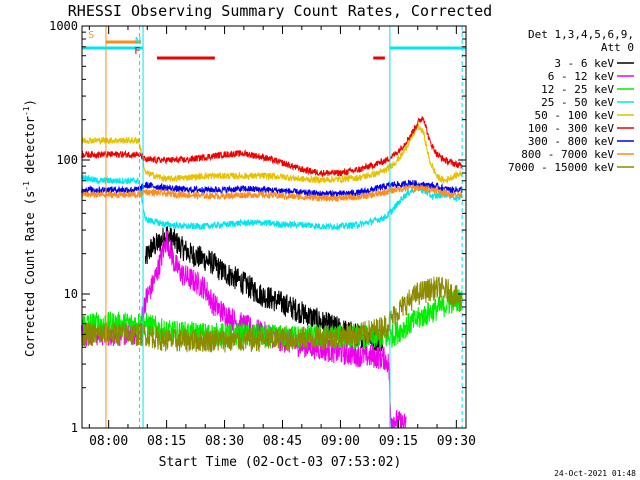  What do you see at coordinates (567, 154) in the screenshot?
I see `legend-label-7: 800 - 7000 keV` at bounding box center [567, 154].